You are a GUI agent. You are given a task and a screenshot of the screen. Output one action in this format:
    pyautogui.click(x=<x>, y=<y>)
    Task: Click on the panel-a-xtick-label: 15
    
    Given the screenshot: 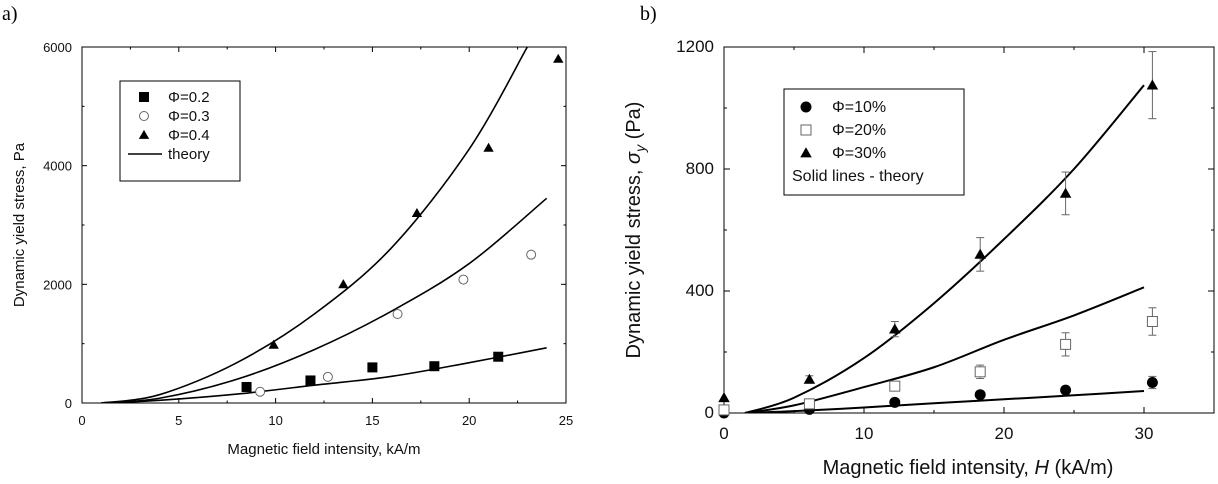 What is the action you would take?
    pyautogui.click(x=372, y=420)
    